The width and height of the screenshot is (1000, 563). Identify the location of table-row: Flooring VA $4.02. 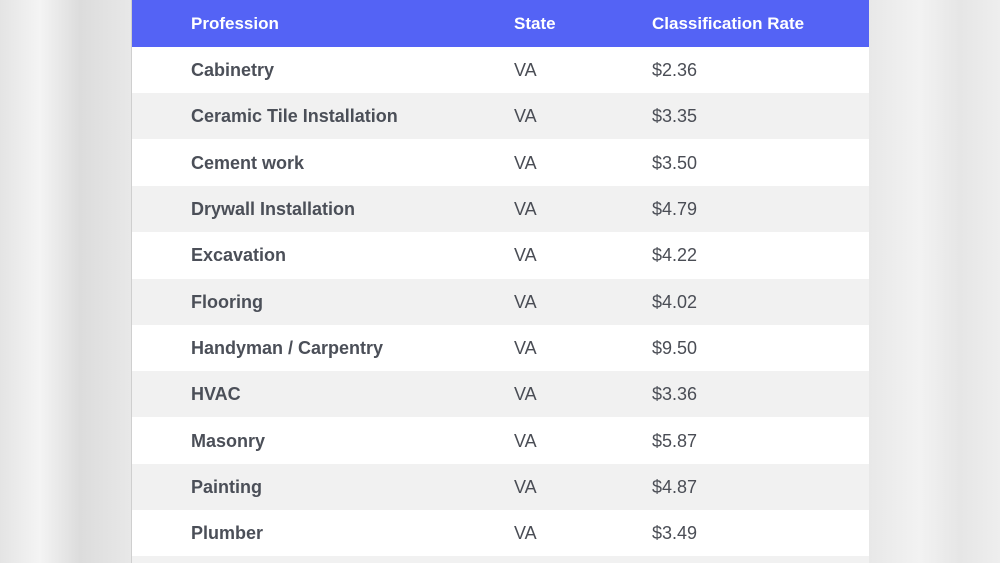
(500, 302).